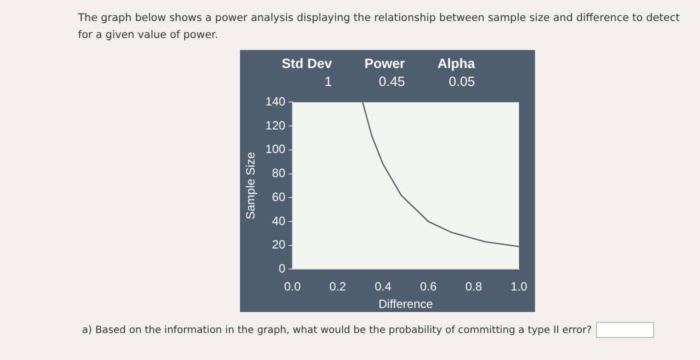 The height and width of the screenshot is (360, 700). Describe the element at coordinates (279, 221) in the screenshot. I see `y-tick-label: 40` at that location.